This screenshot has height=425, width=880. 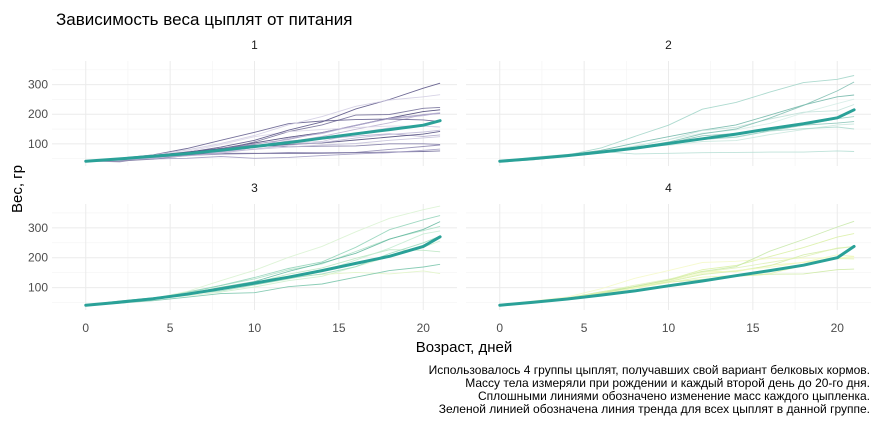 I want to click on x-axis-label: Возраст, дней, so click(x=464, y=347).